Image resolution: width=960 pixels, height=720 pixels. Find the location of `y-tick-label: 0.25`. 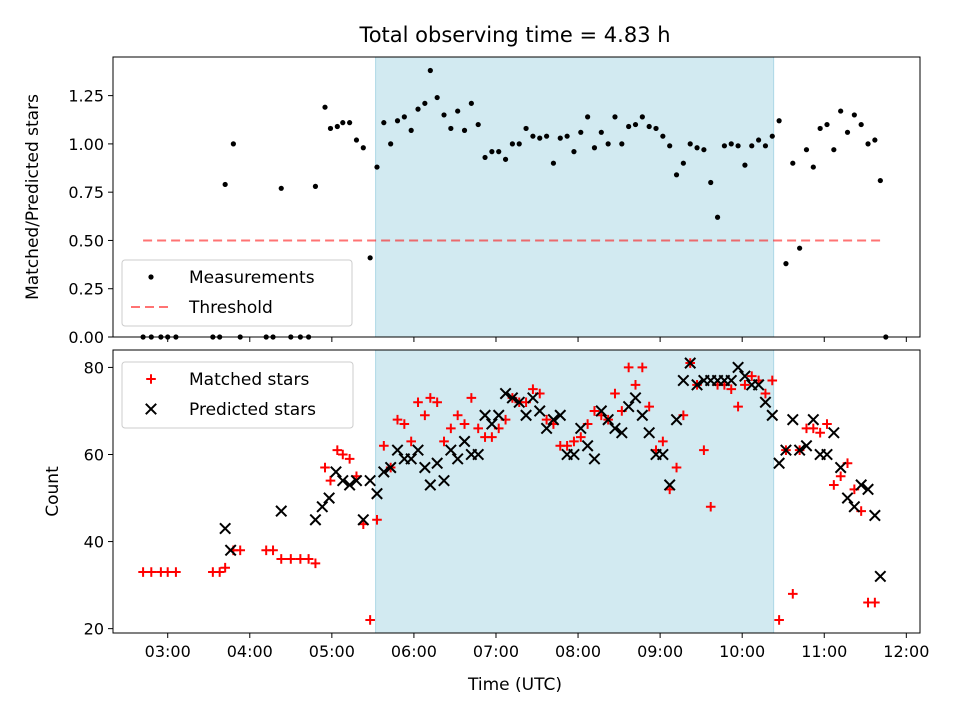

y-tick-label: 0.25 is located at coordinates (86, 289).